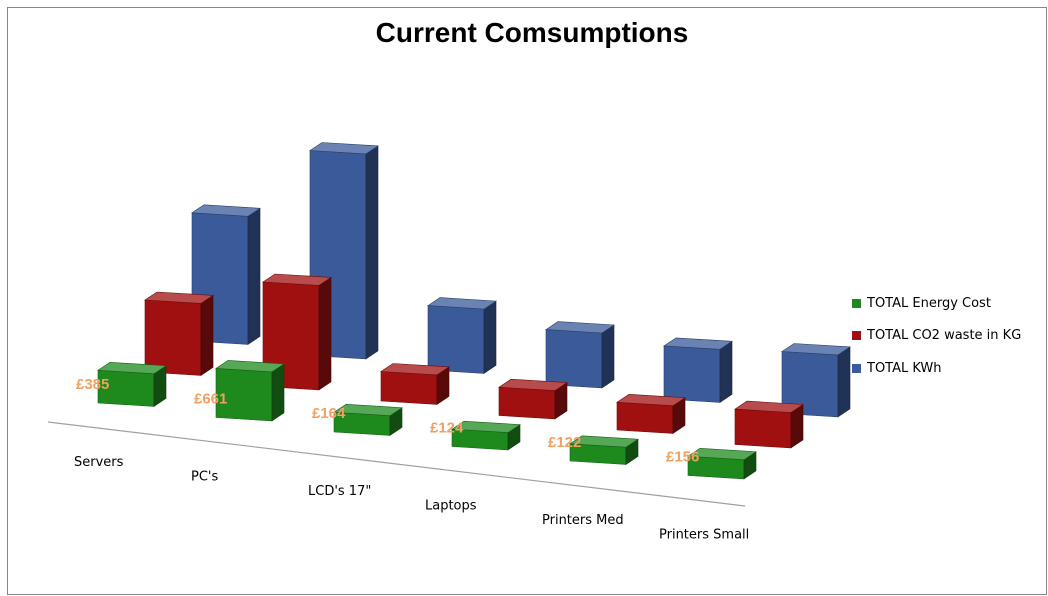 The image size is (1048, 596). Describe the element at coordinates (447, 428) in the screenshot. I see `data-label: £124` at that location.